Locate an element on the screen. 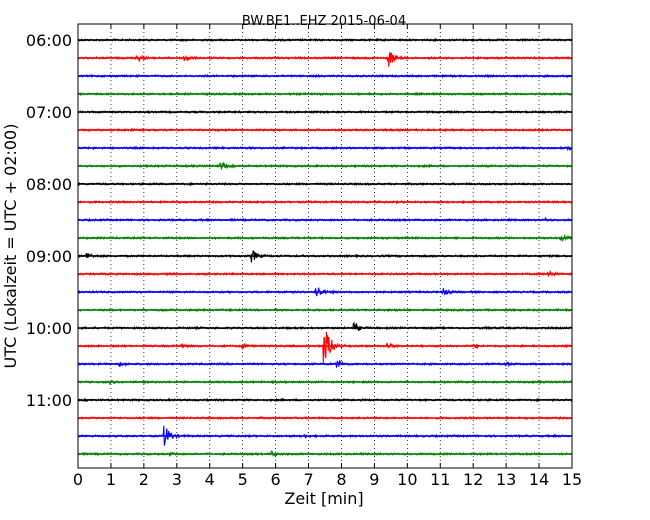 The height and width of the screenshot is (520, 650). x-tick-label: 7 is located at coordinates (308, 479).